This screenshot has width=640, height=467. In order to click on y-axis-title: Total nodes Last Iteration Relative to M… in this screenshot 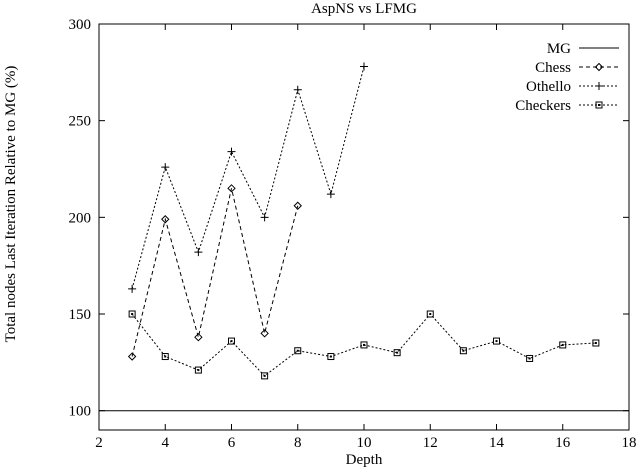, I will do `click(11, 204)`.